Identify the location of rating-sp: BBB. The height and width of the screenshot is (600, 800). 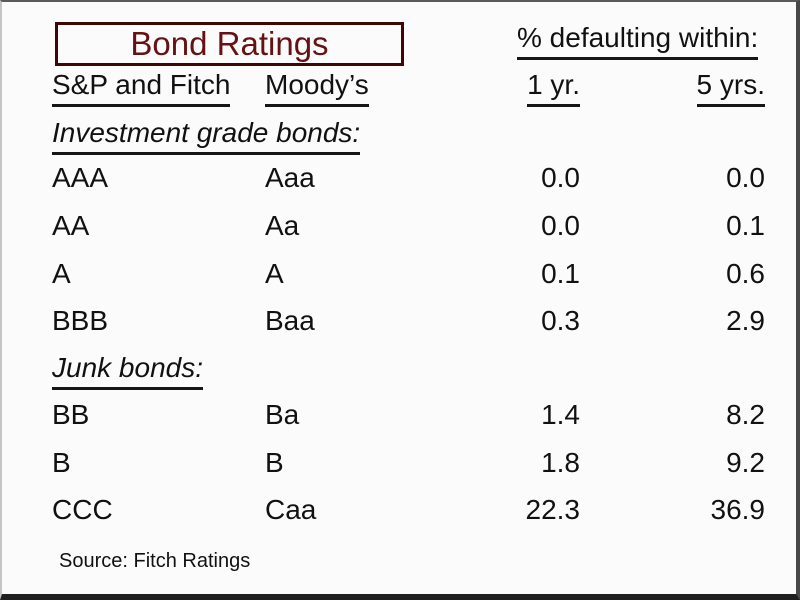
(80, 320).